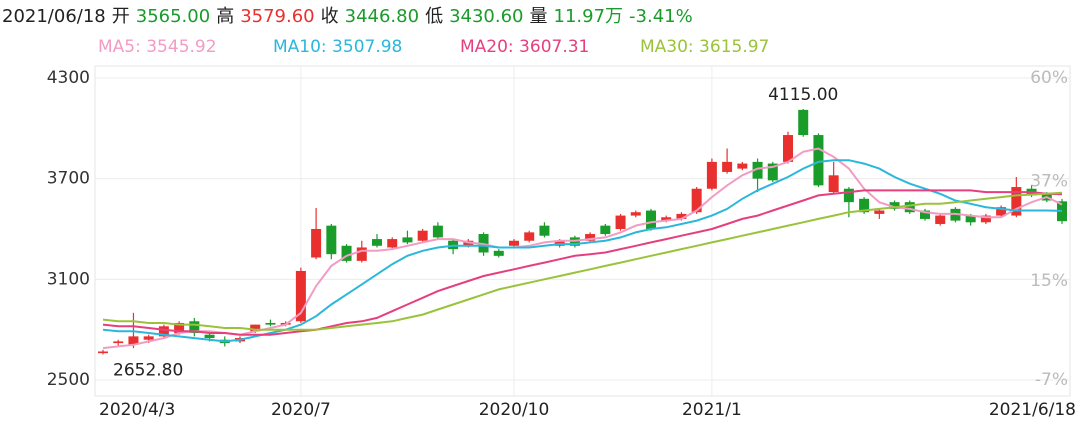  What do you see at coordinates (337, 47) in the screenshot?
I see `legend-entry: MA10: 3507.98` at bounding box center [337, 47].